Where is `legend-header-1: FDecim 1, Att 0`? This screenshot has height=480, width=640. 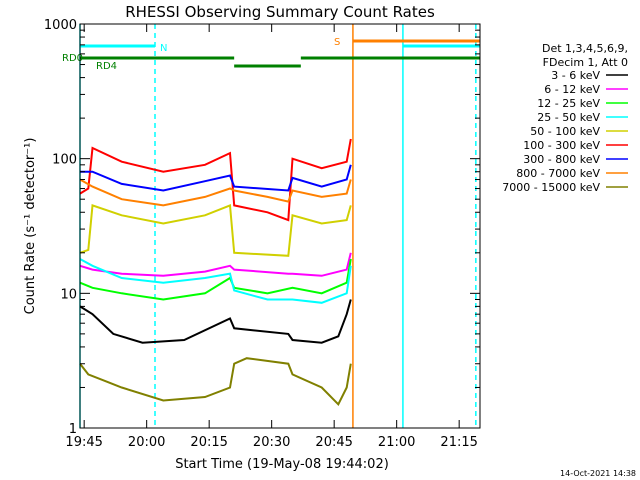
legend-header-1: FDecim 1, Att 0 is located at coordinates (585, 62).